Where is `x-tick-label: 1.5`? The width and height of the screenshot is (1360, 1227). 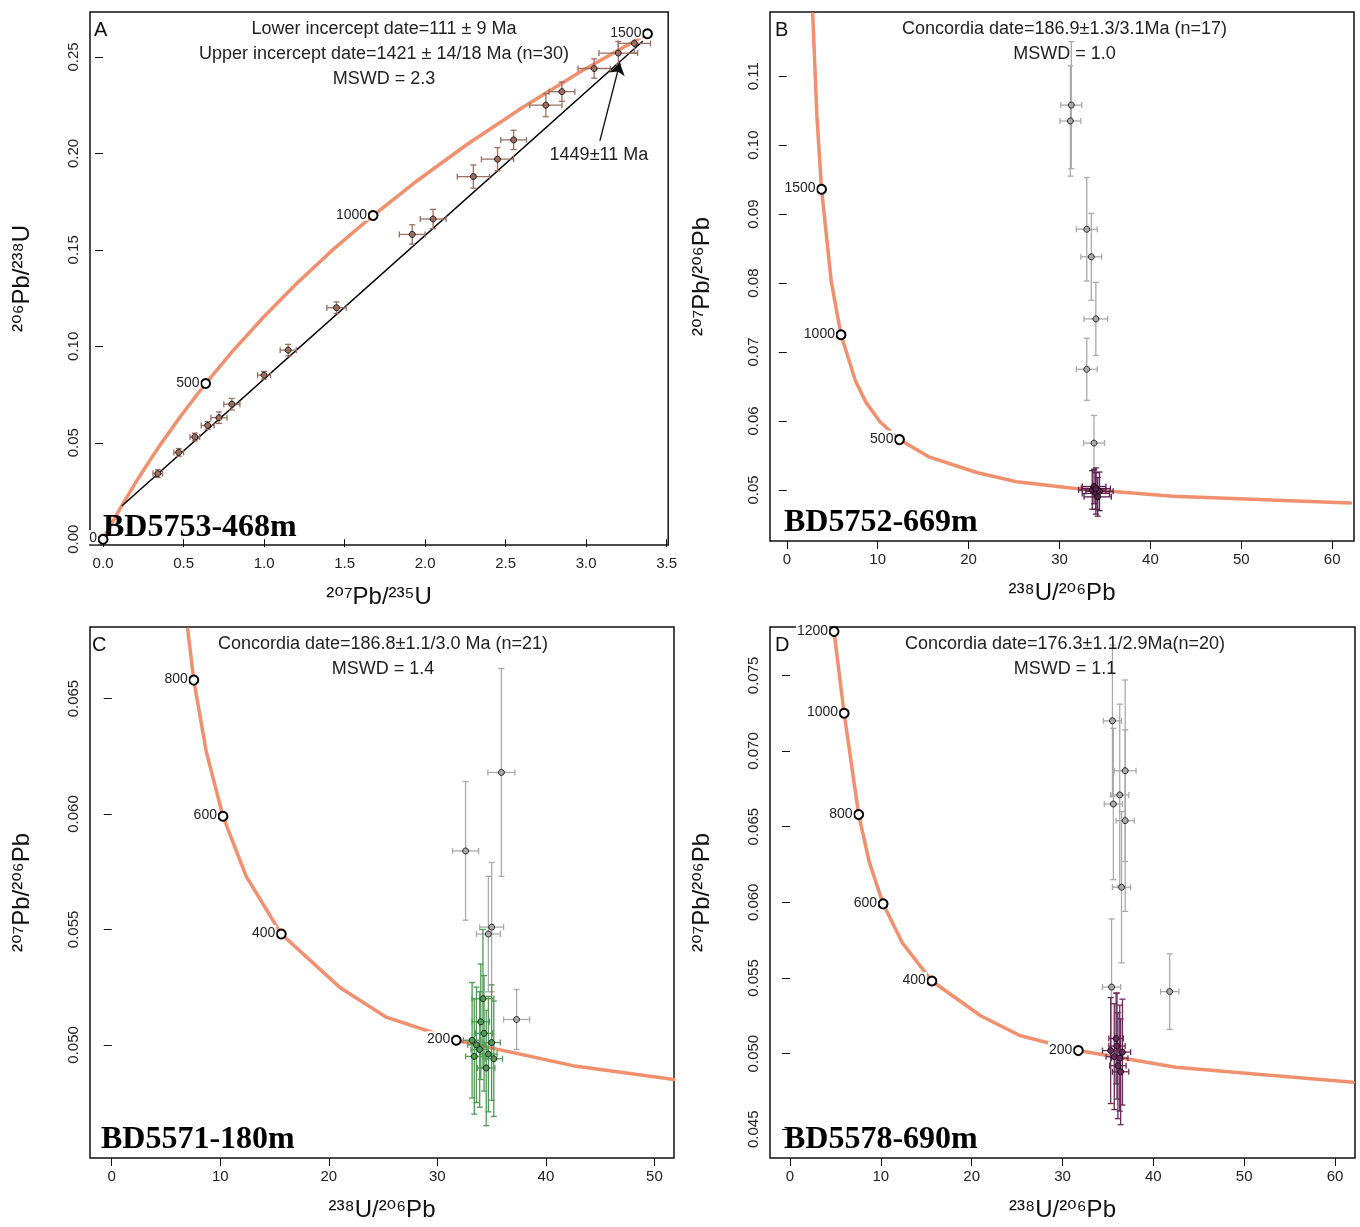 x-tick-label: 1.5 is located at coordinates (344, 562).